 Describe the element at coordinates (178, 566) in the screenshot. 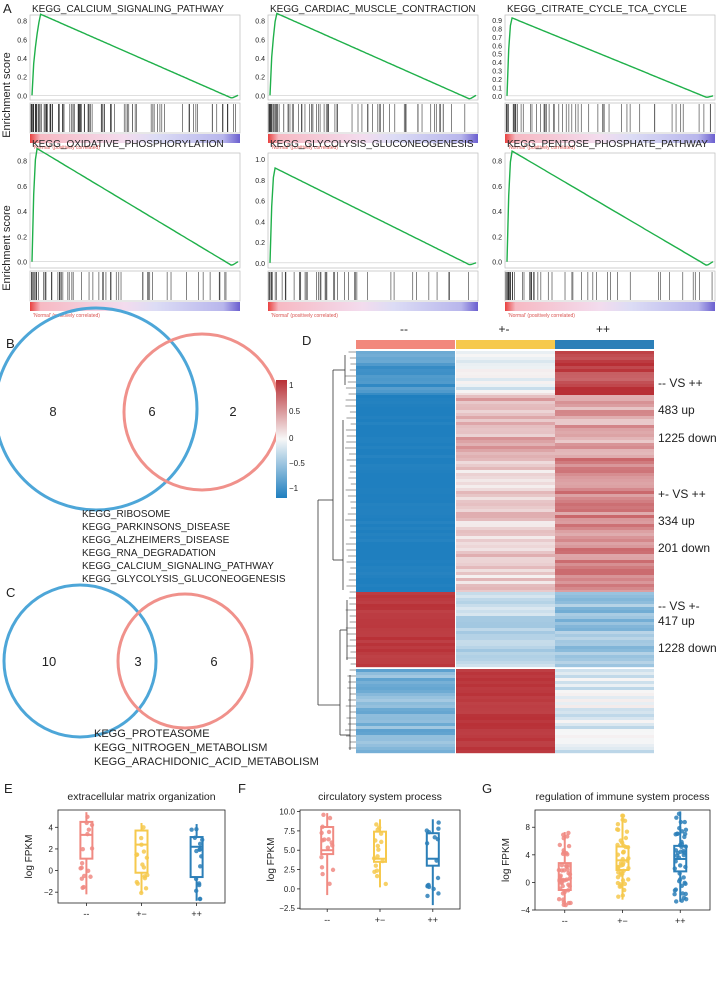

I see `venn-b-item: KEGG_CALCIUM_SIGNALING_PATHWAY` at that location.